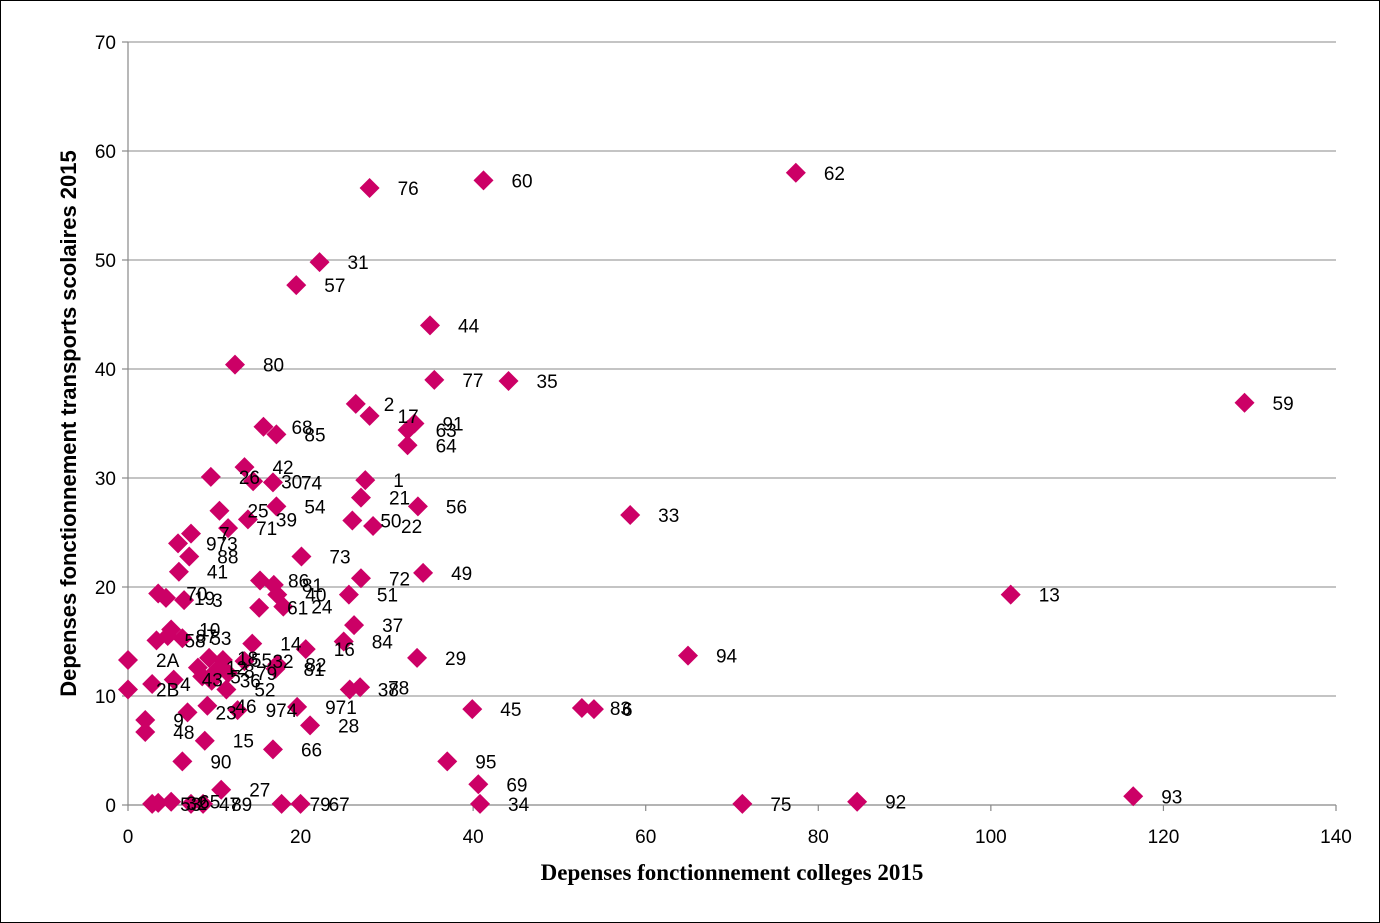 The width and height of the screenshot is (1380, 923). What do you see at coordinates (341, 708) in the screenshot?
I see `point-label: 971` at bounding box center [341, 708].